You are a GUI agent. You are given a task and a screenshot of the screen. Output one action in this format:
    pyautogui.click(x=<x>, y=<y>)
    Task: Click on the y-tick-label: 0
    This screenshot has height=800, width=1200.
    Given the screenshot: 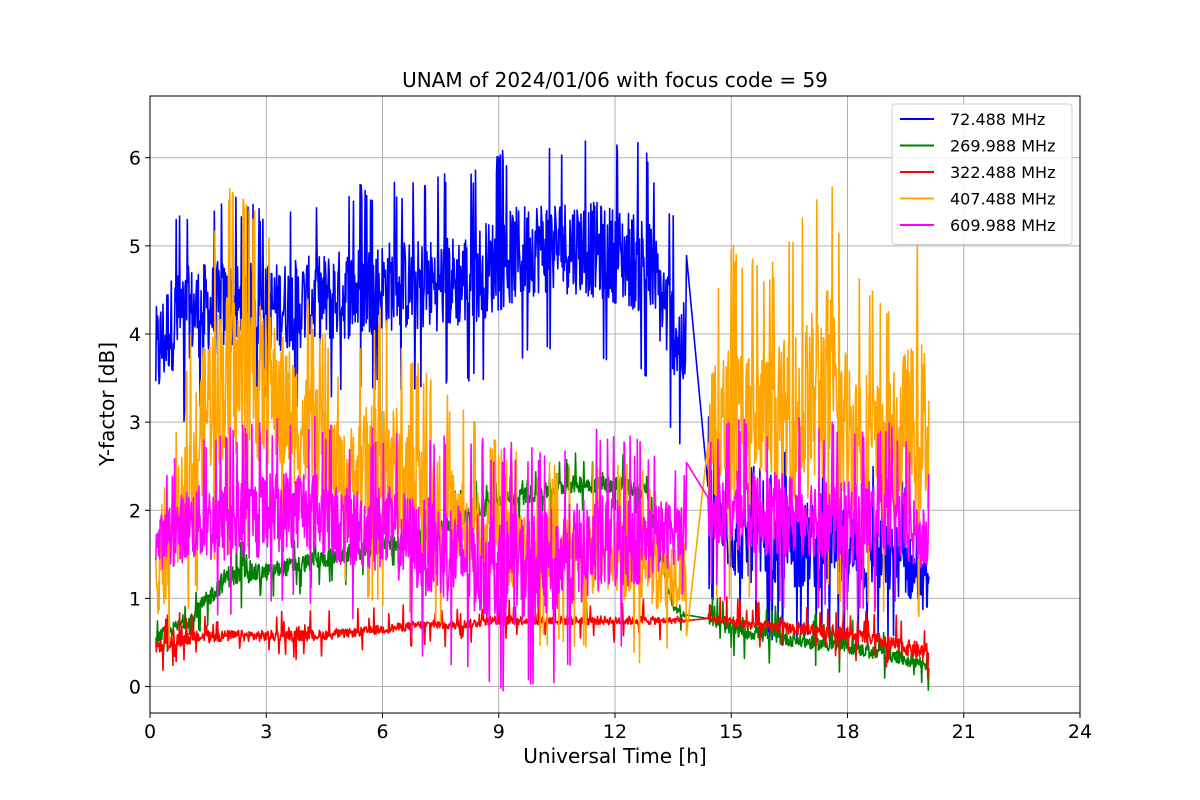 What is the action you would take?
    pyautogui.click(x=135, y=688)
    